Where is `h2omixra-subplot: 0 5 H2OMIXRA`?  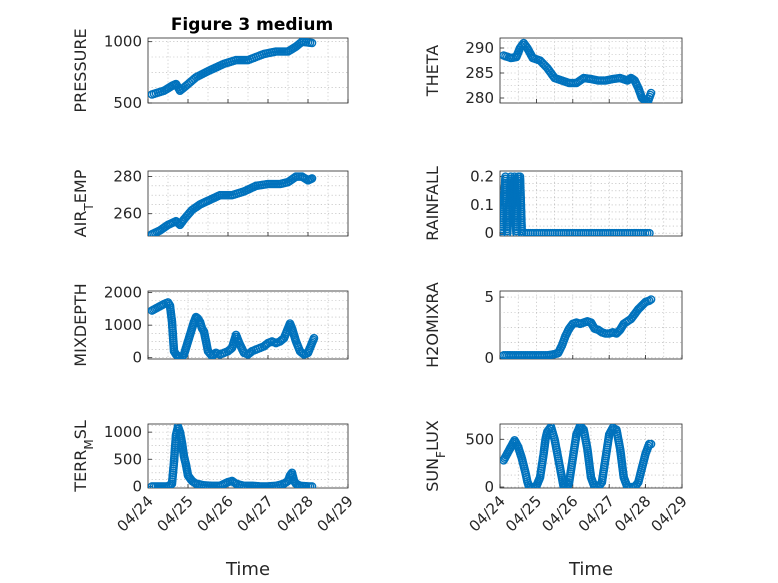
h2omixra-subplot: 0 5 H2OMIXRA is located at coordinates (553, 325).